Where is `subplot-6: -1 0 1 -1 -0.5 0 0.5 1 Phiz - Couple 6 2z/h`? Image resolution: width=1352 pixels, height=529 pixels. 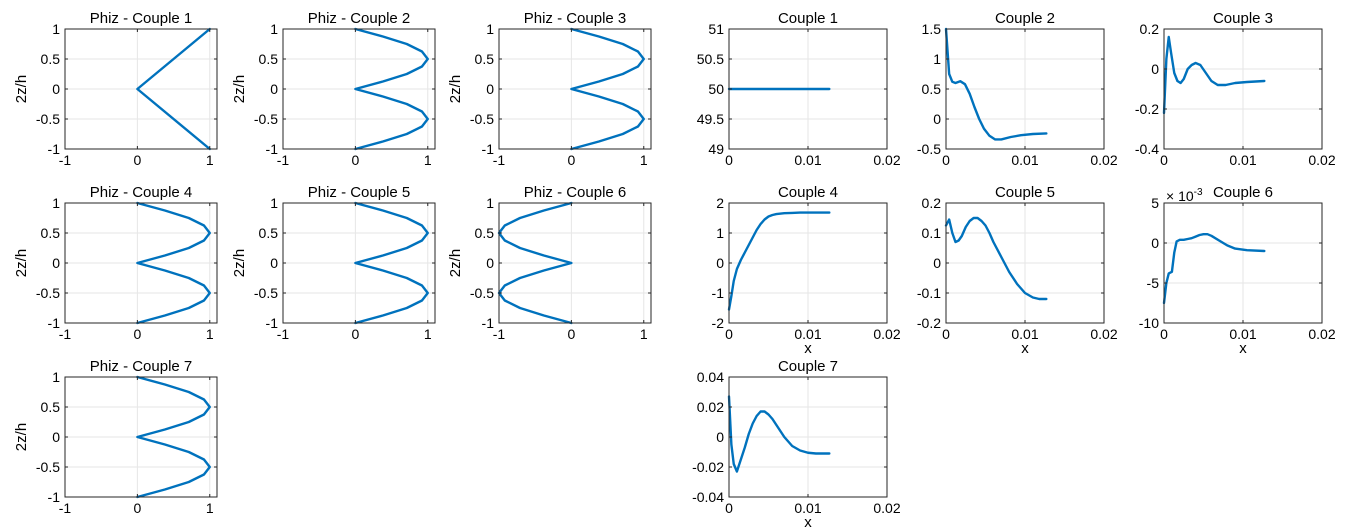
subplot-6: -1 0 1 -1 -0.5 0 0.5 1 Phiz - Couple 6 2z/h is located at coordinates (549, 263).